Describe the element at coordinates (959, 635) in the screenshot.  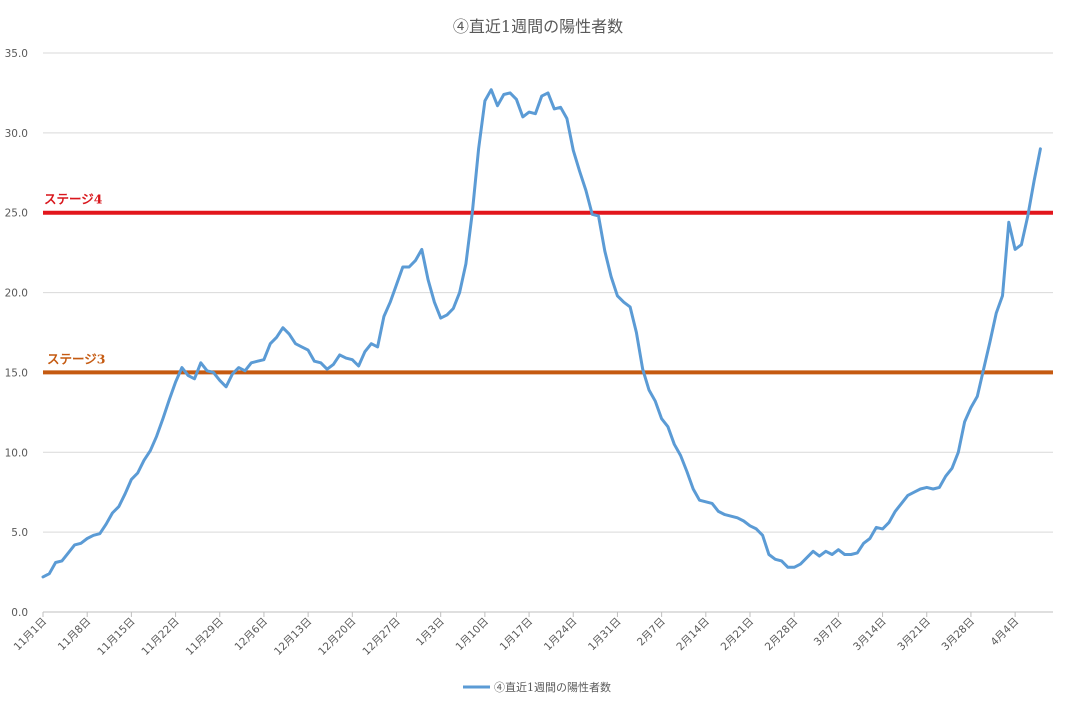
I see `x-tick-label: 3月28日` at that location.